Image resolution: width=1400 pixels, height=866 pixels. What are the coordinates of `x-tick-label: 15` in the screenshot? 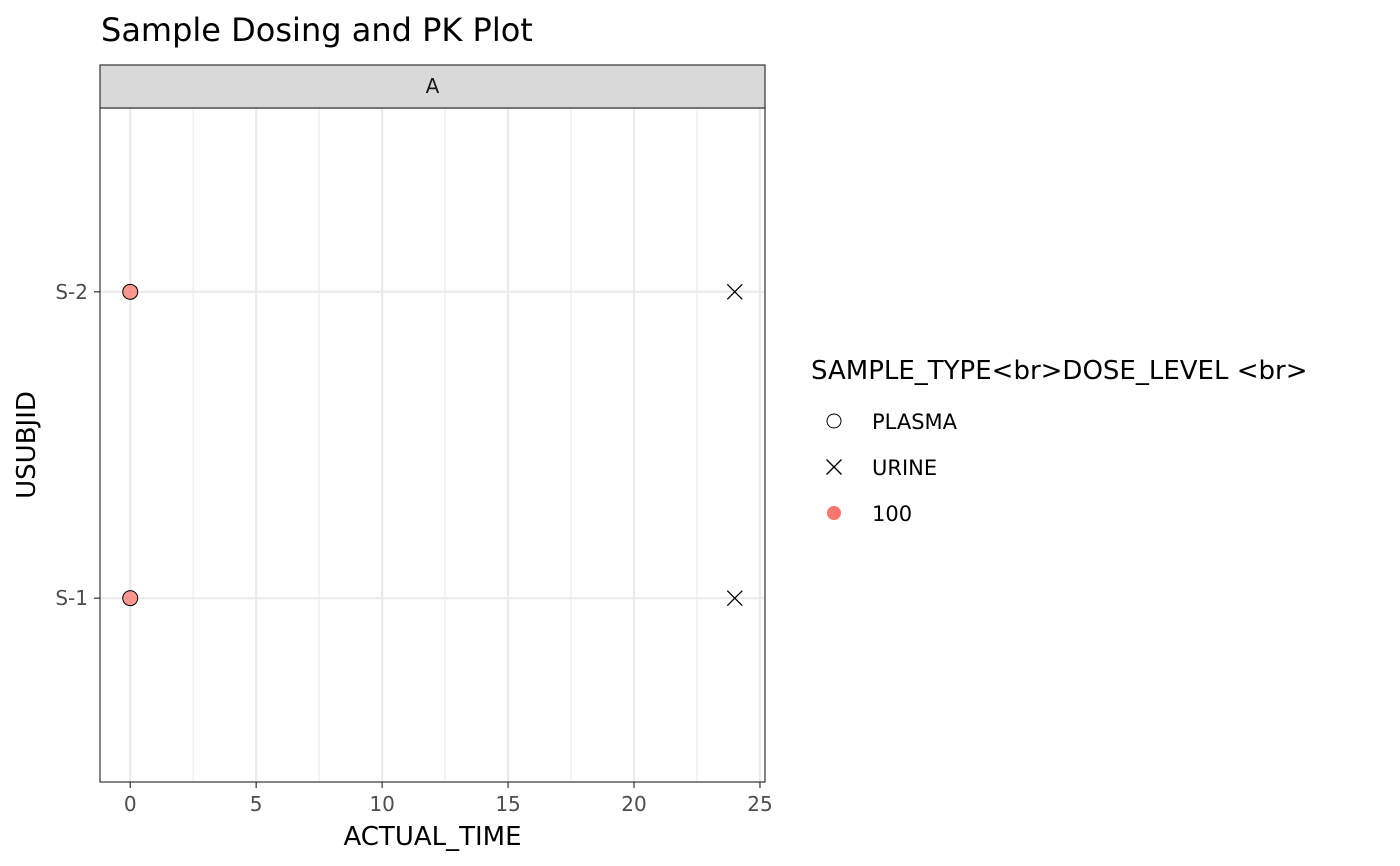 It's located at (507, 804).